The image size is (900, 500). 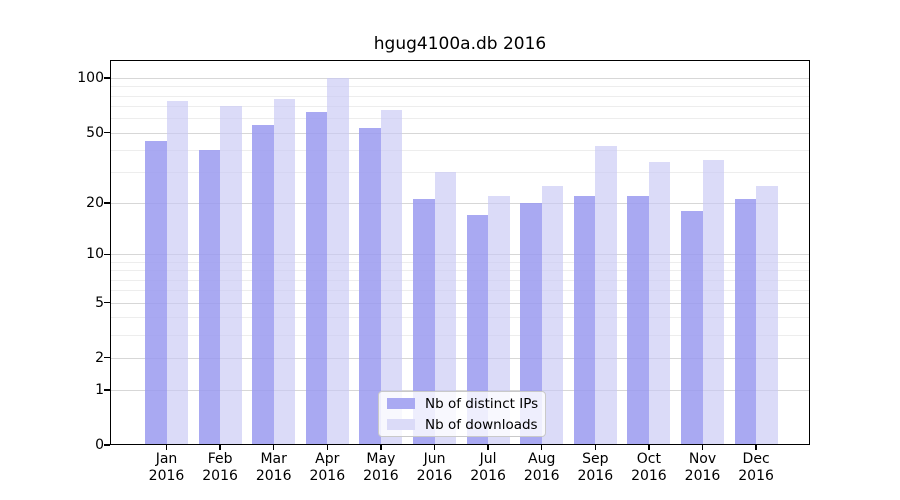 I want to click on bar-downloads-jan, so click(x=177, y=272).